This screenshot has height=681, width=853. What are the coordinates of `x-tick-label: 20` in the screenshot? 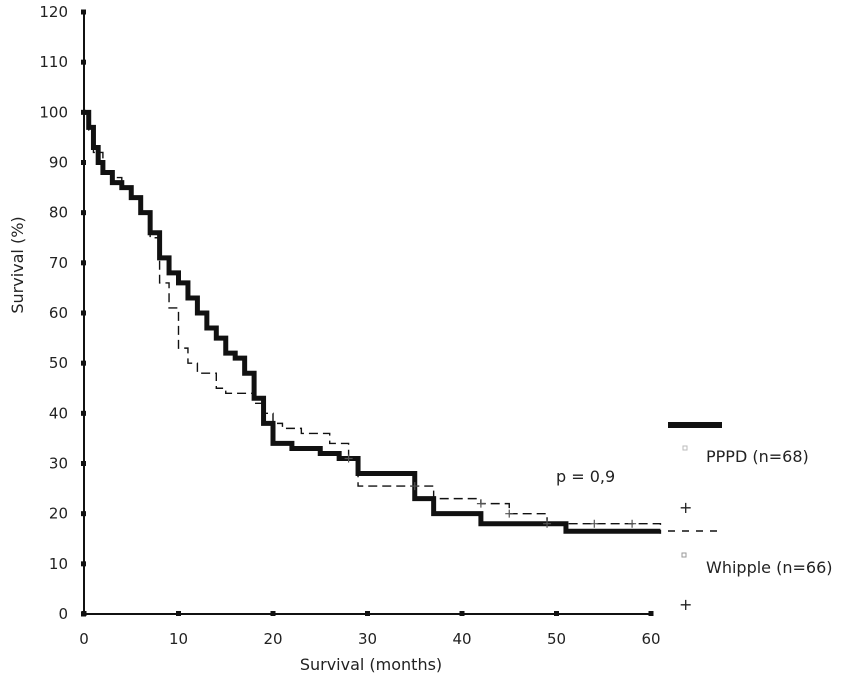 It's located at (272, 639).